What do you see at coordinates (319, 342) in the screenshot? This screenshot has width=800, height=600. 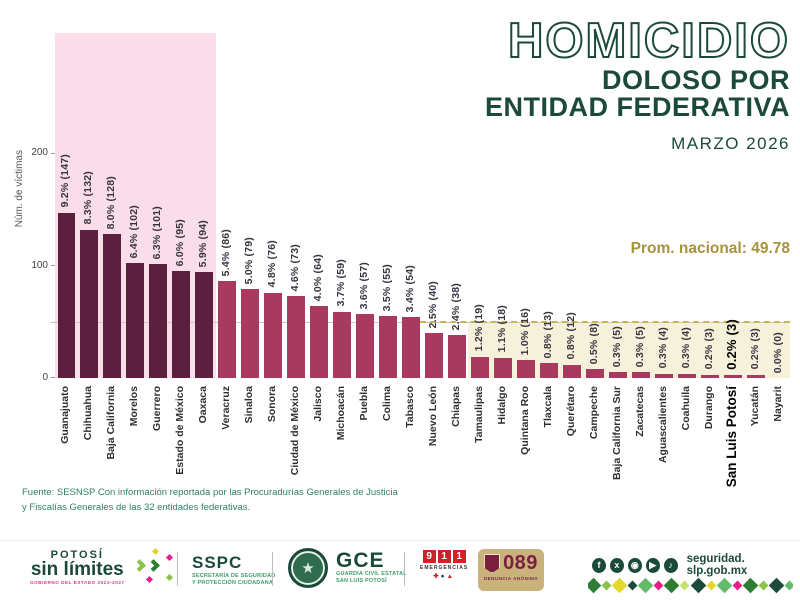 I see `bar-jalisco` at bounding box center [319, 342].